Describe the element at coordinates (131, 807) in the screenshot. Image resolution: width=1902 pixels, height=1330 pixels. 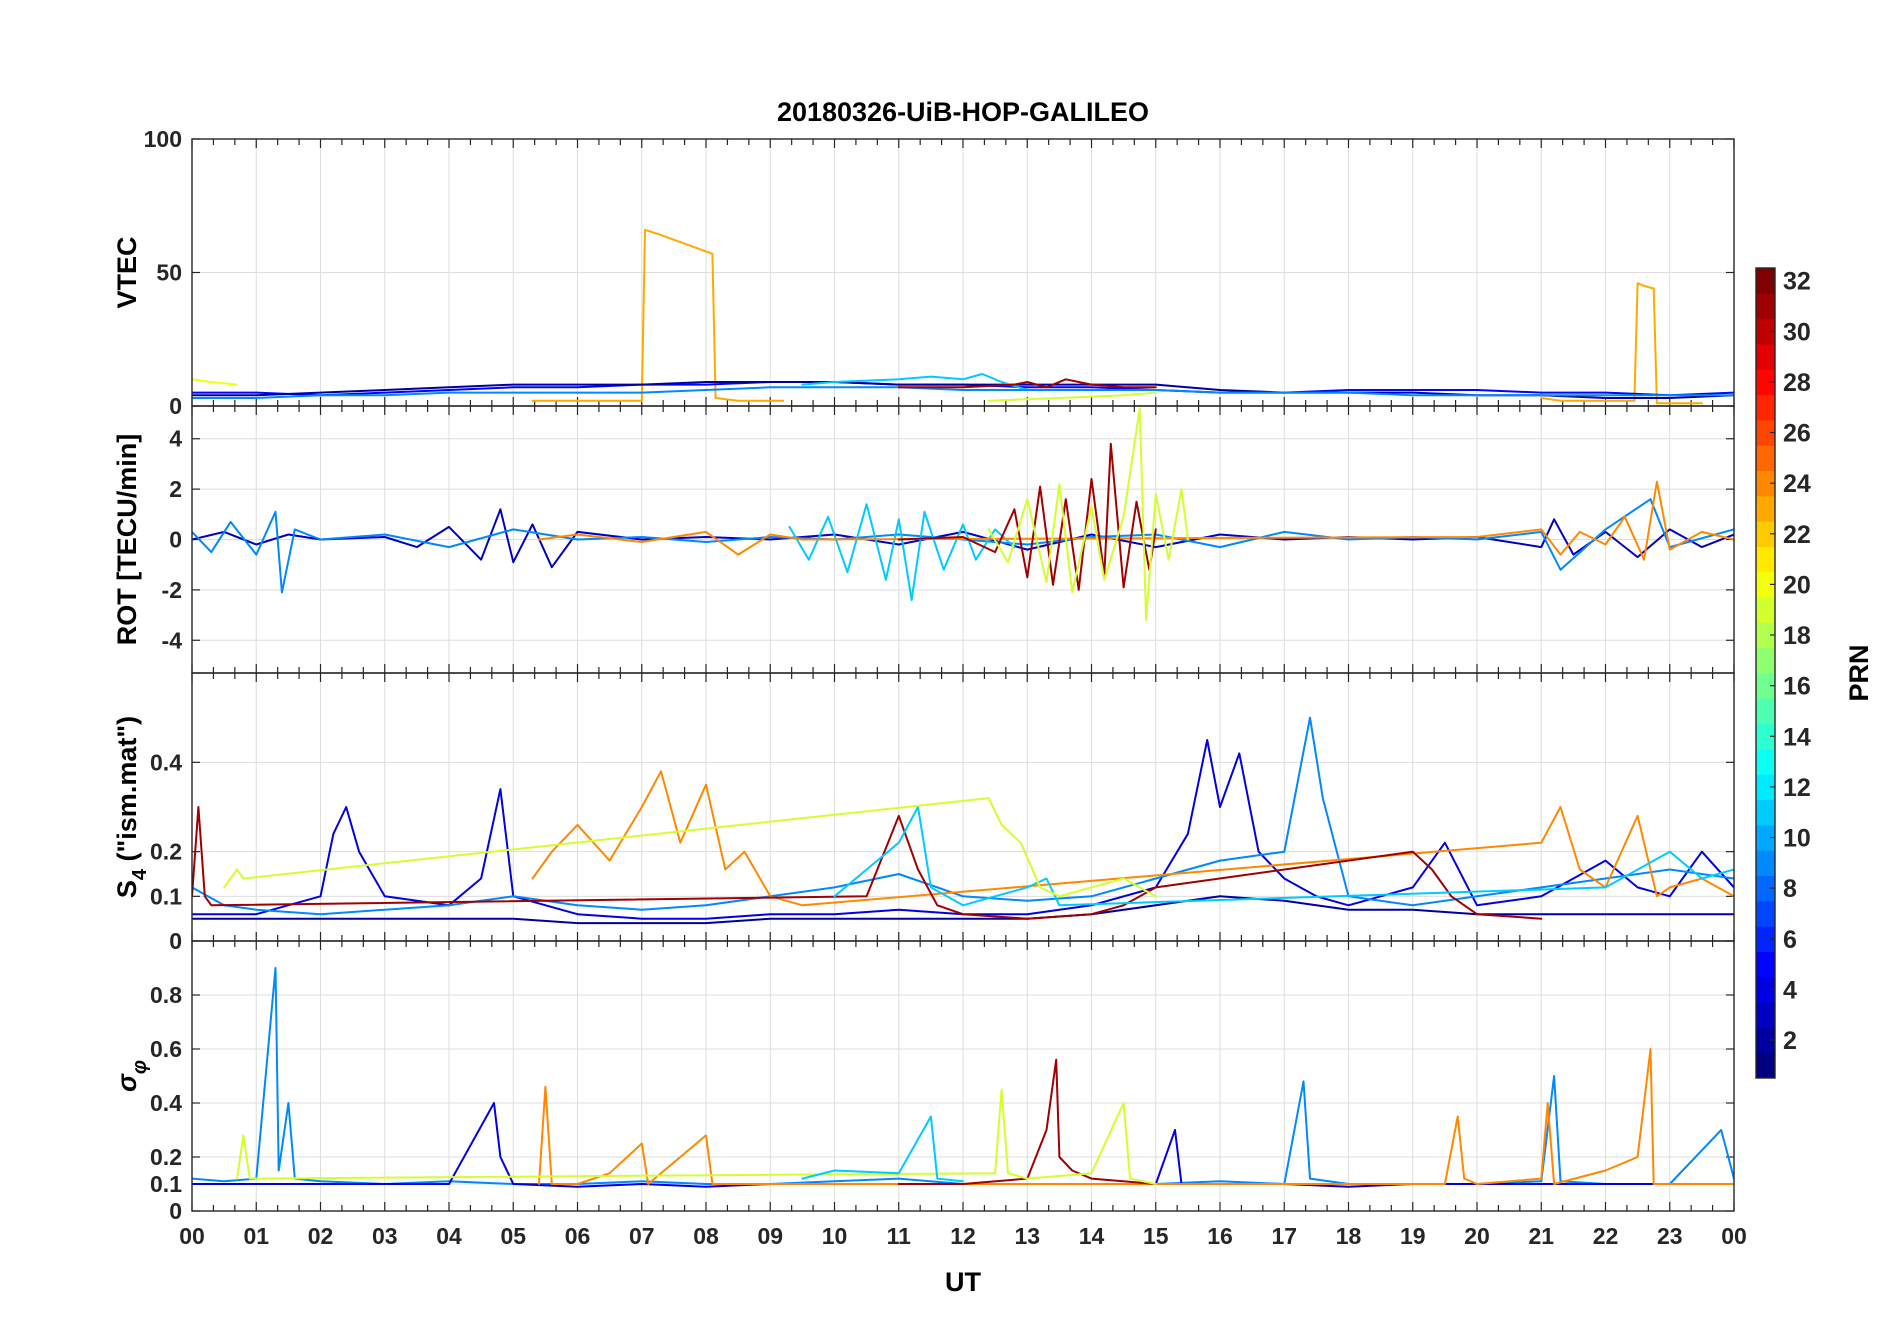
I see `y-axis-label: S4 ("ism.mat")` at that location.